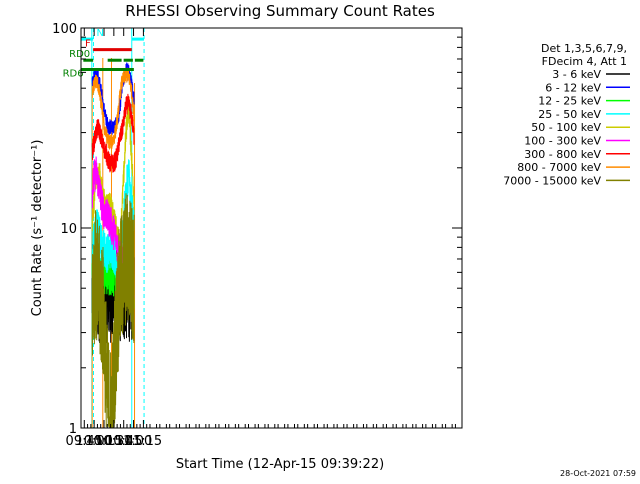 This screenshot has height=484, width=640. What do you see at coordinates (562, 154) in the screenshot?
I see `legend-label-6: 300 - 800 keV` at bounding box center [562, 154].